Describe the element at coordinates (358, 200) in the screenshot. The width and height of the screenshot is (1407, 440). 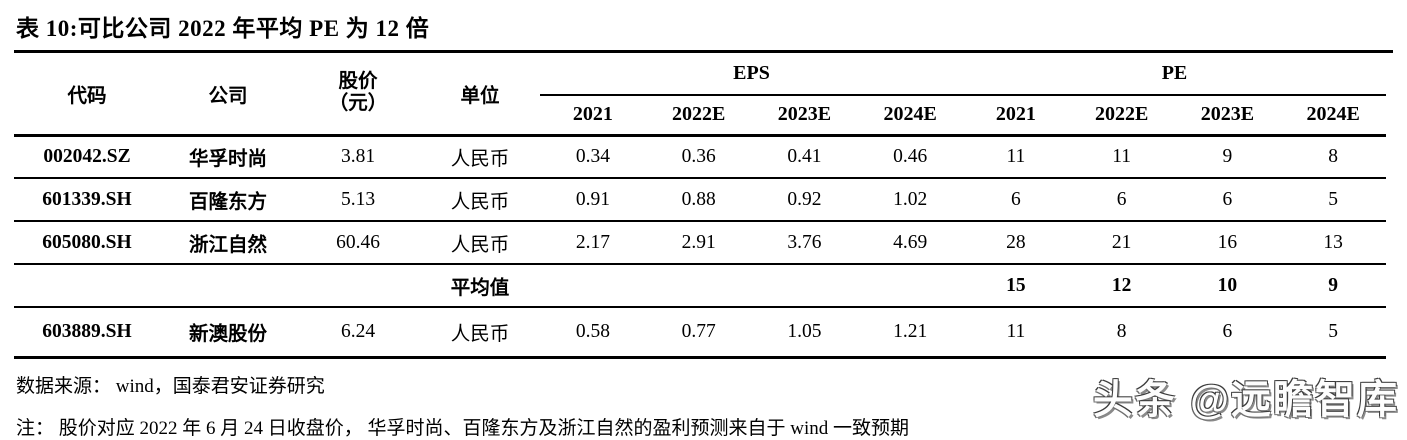
I see `price-cell: 5.13` at that location.